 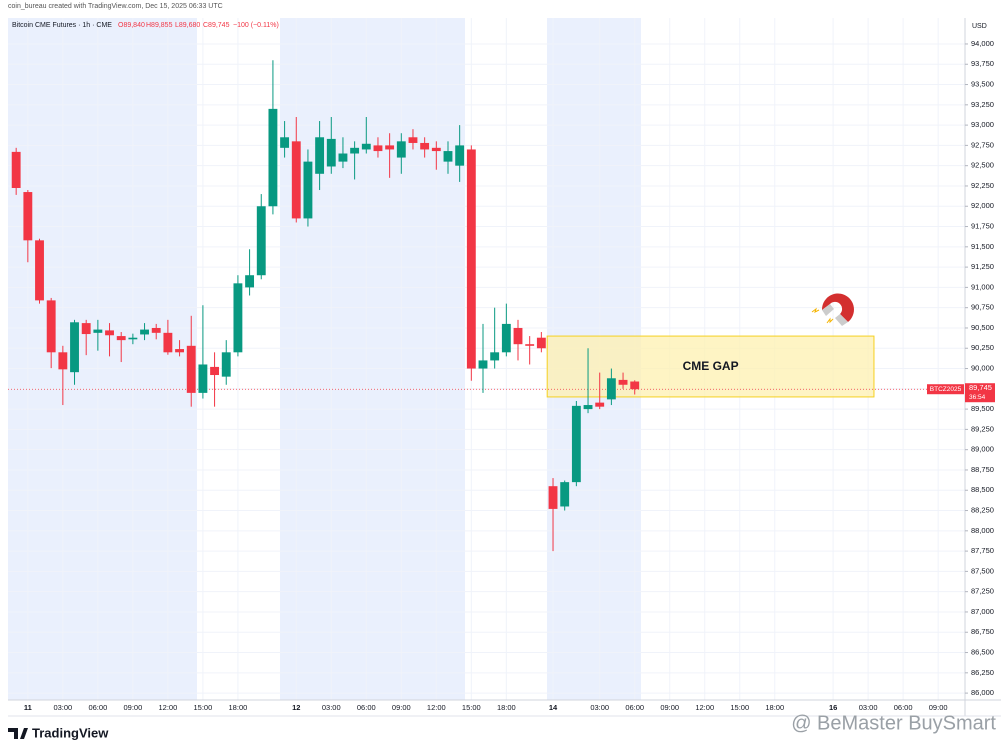 What do you see at coordinates (982, 530) in the screenshot?
I see `y-tick-label: 88,000` at bounding box center [982, 530].